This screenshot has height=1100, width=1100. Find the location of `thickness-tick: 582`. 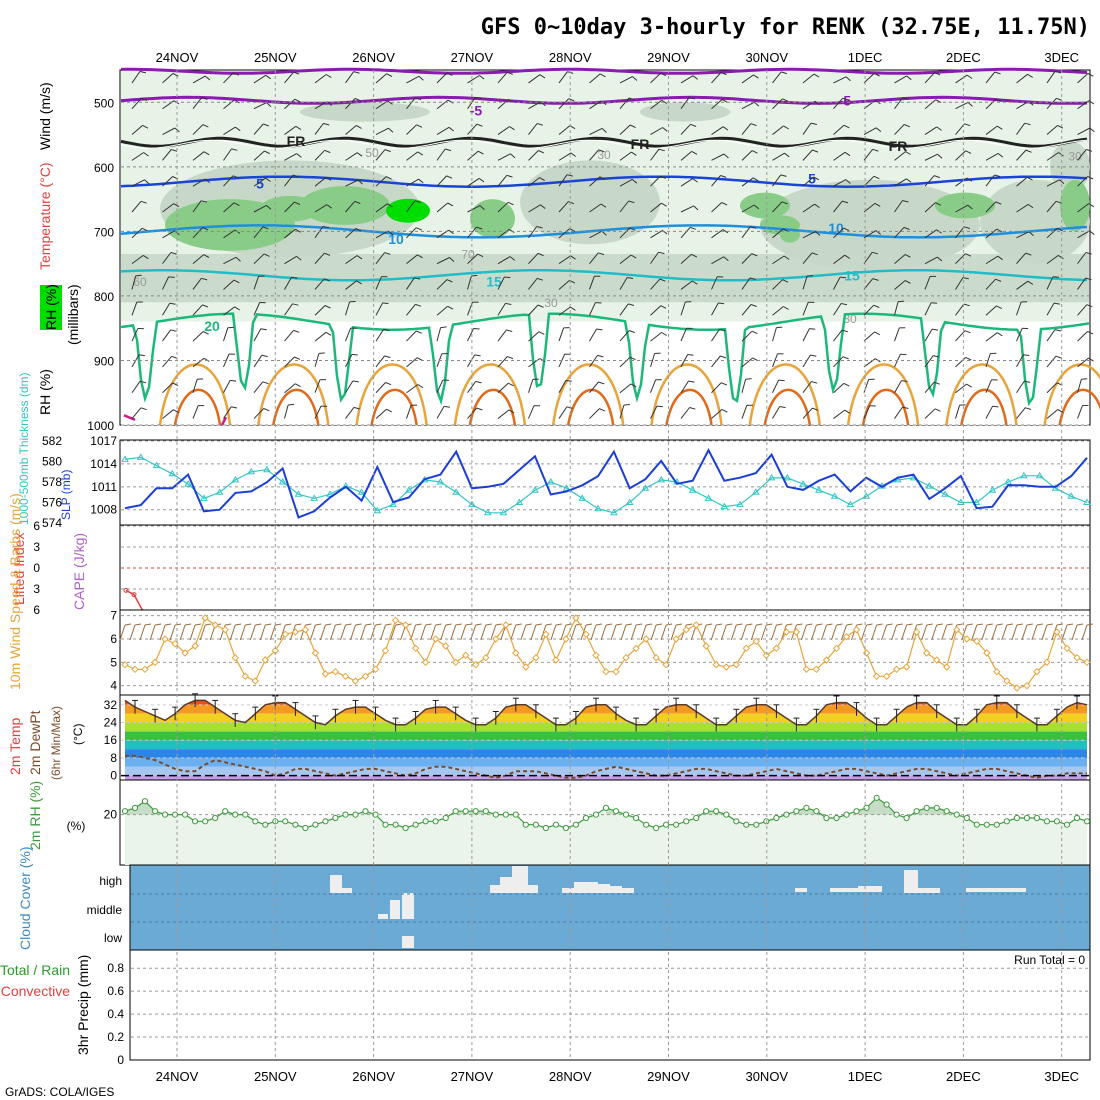

thickness-tick: 582 is located at coordinates (52, 441).